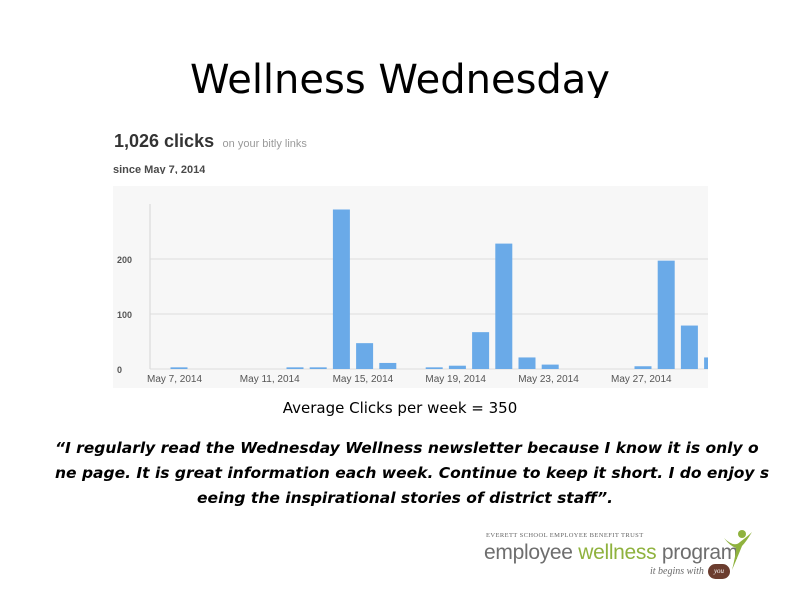  What do you see at coordinates (400, 77) in the screenshot?
I see `slide-title: Wellness Wednesday` at bounding box center [400, 77].